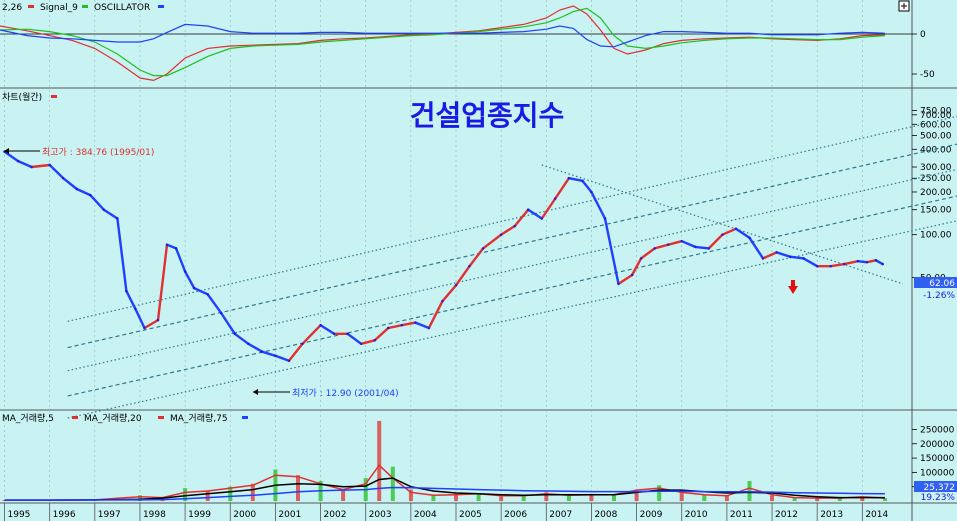  What do you see at coordinates (54, 96) in the screenshot?
I see `price-legend-swatch` at bounding box center [54, 96].